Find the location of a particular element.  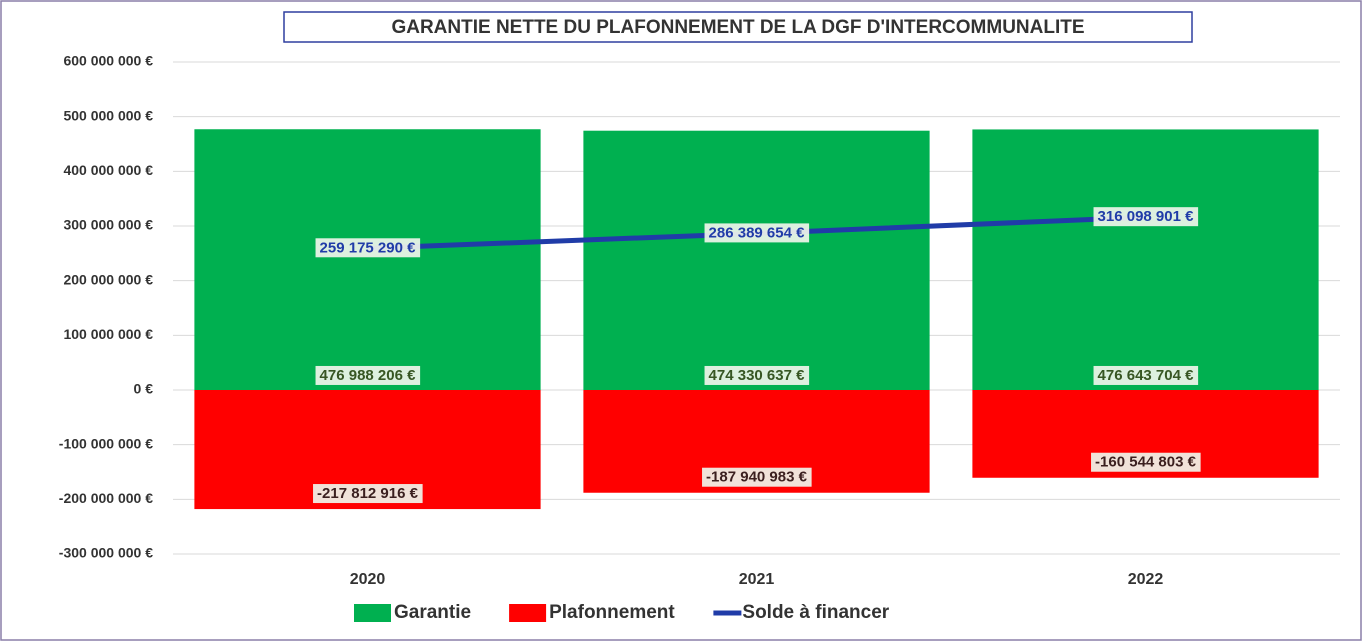

data-label: -187 940 983 € is located at coordinates (757, 477).